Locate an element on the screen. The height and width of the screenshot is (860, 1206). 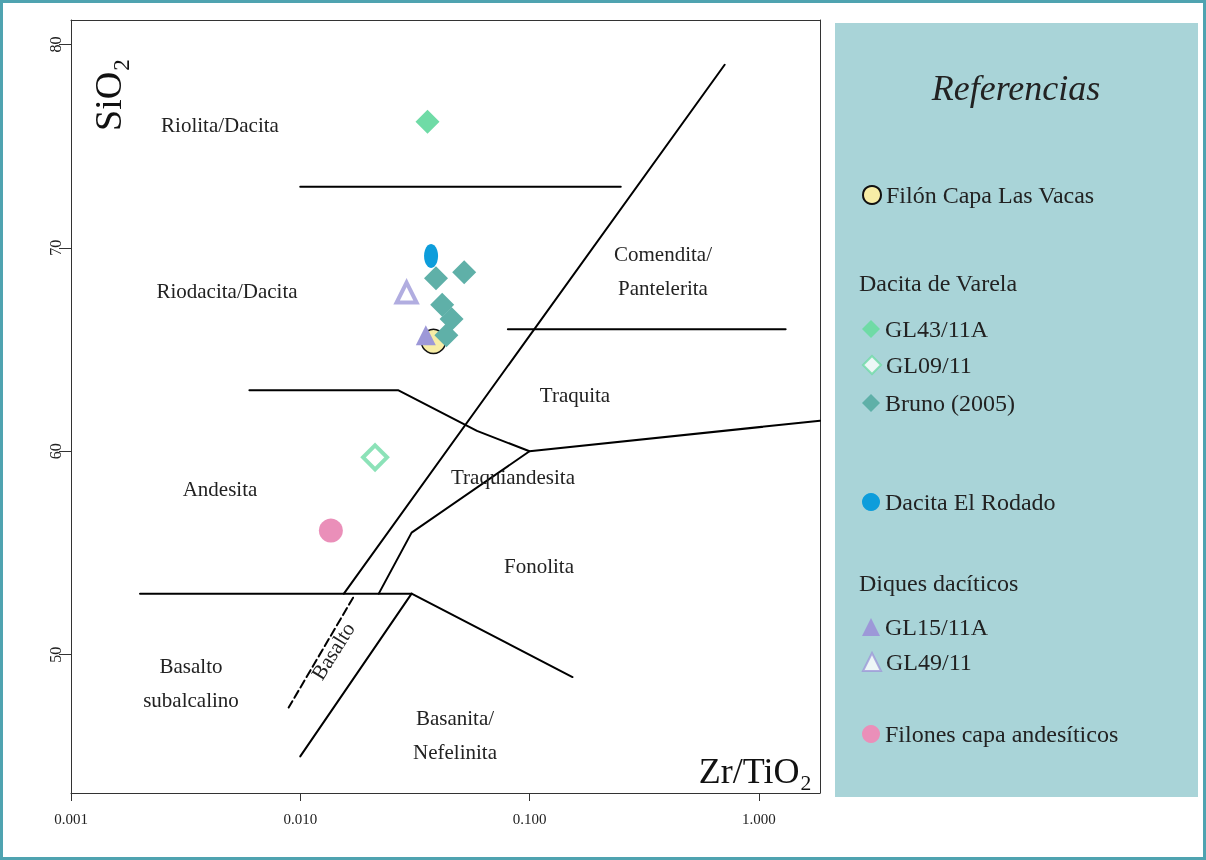
annotation: Traquita is located at coordinates (575, 395).